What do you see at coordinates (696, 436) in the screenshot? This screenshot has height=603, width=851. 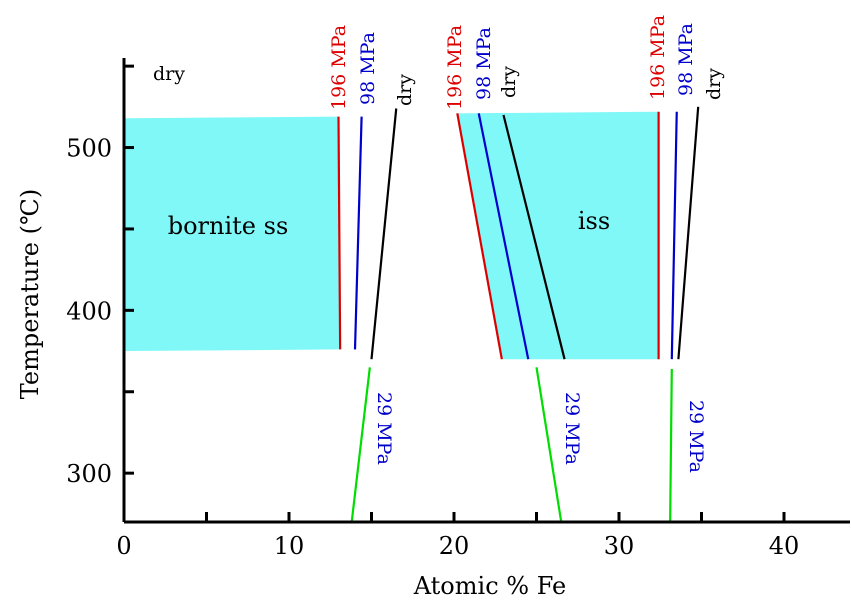 I see `annotation-29mpa-iss-right: 29 MPa` at bounding box center [696, 436].